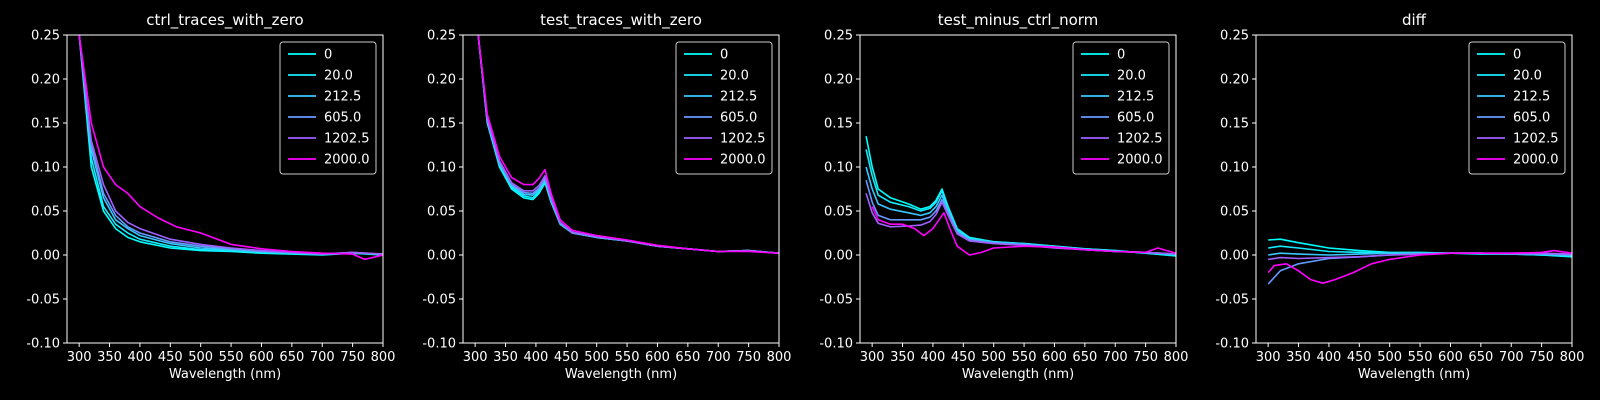  What do you see at coordinates (352, 357) in the screenshot?
I see `x-tick-label: 750` at bounding box center [352, 357].